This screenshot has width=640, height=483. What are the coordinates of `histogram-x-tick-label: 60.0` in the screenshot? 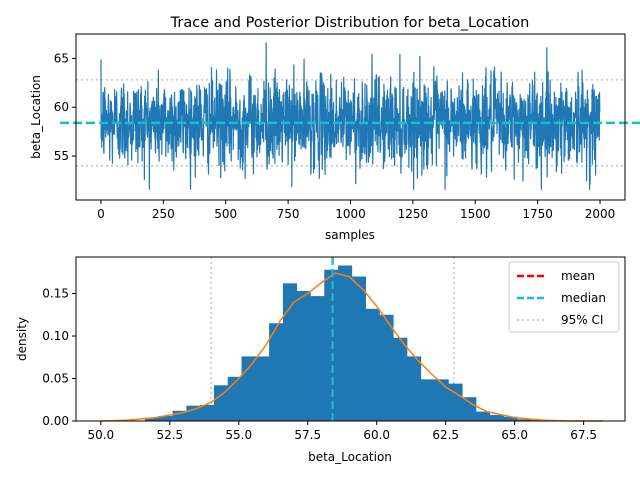 It's located at (376, 435).